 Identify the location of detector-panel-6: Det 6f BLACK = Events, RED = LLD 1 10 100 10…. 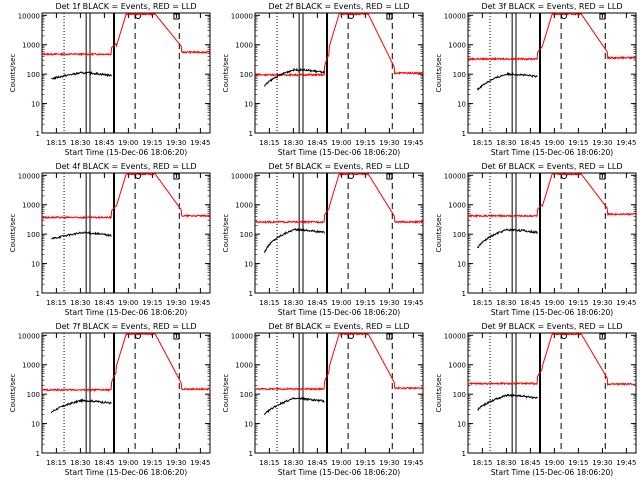
(536, 239).